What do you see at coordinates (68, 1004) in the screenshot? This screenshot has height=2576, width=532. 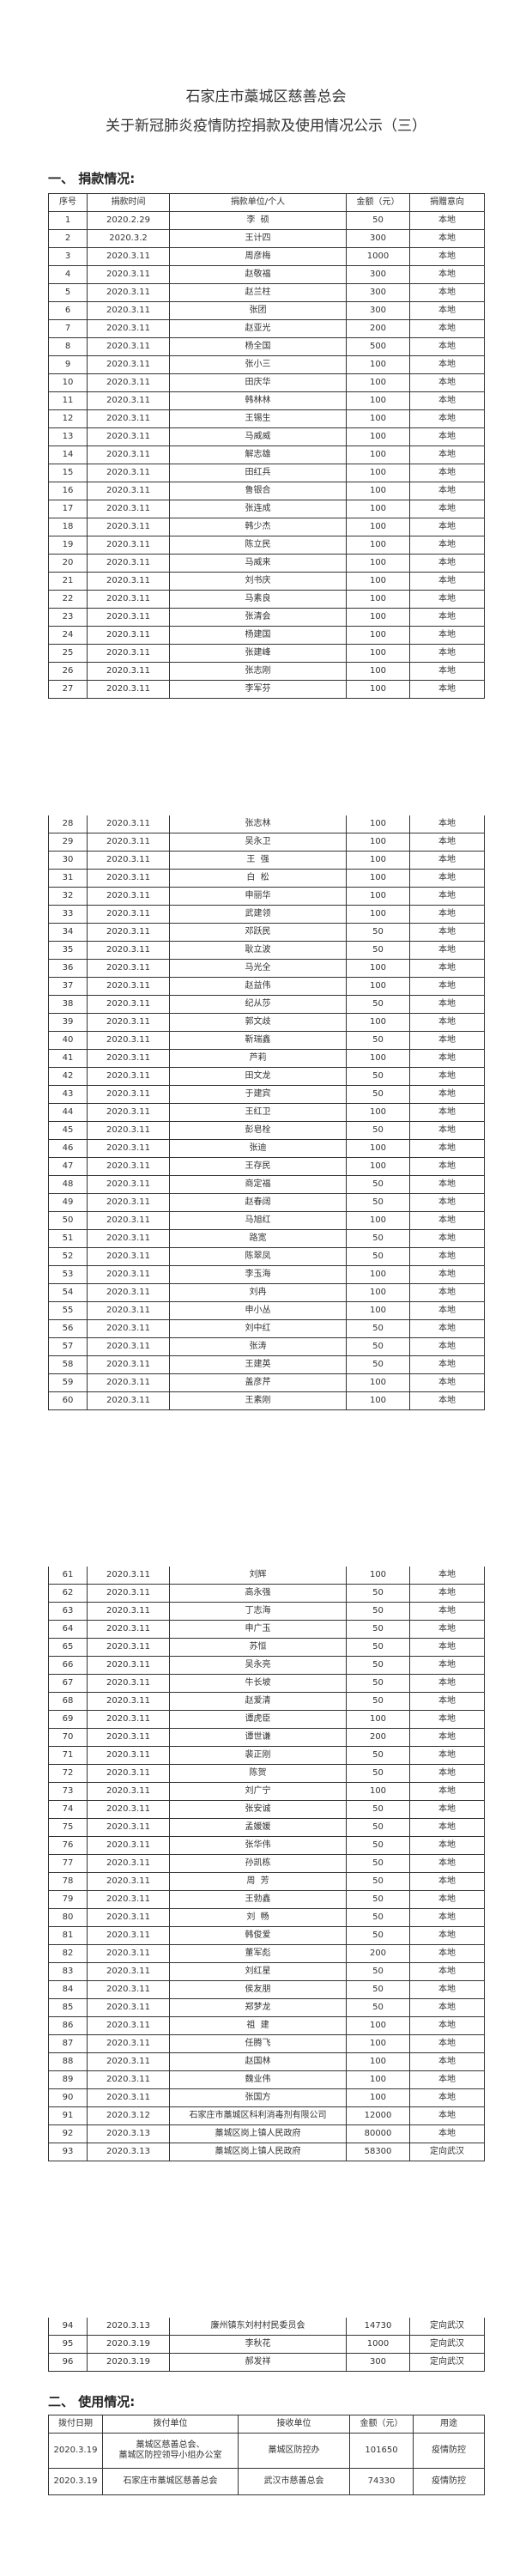 I see `cell-no: 38` at bounding box center [68, 1004].